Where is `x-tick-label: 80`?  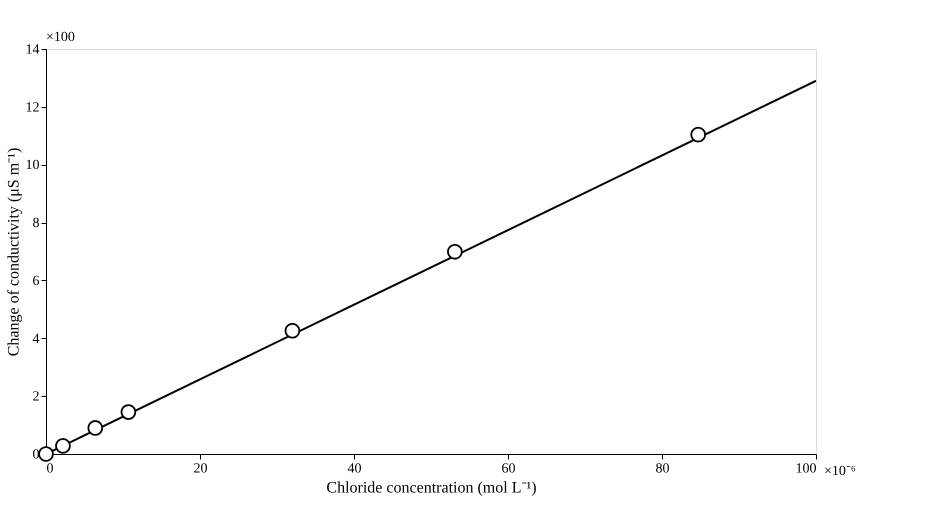 x-tick-label: 80 is located at coordinates (663, 469).